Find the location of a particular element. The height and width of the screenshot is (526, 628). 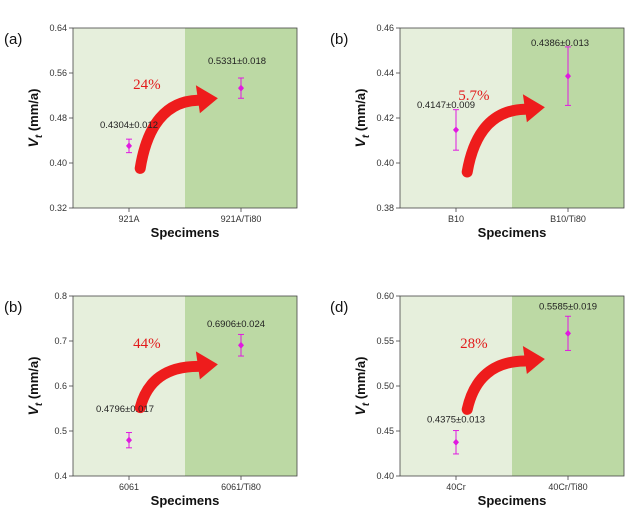

increase-percent-label: 28% is located at coordinates (474, 344).